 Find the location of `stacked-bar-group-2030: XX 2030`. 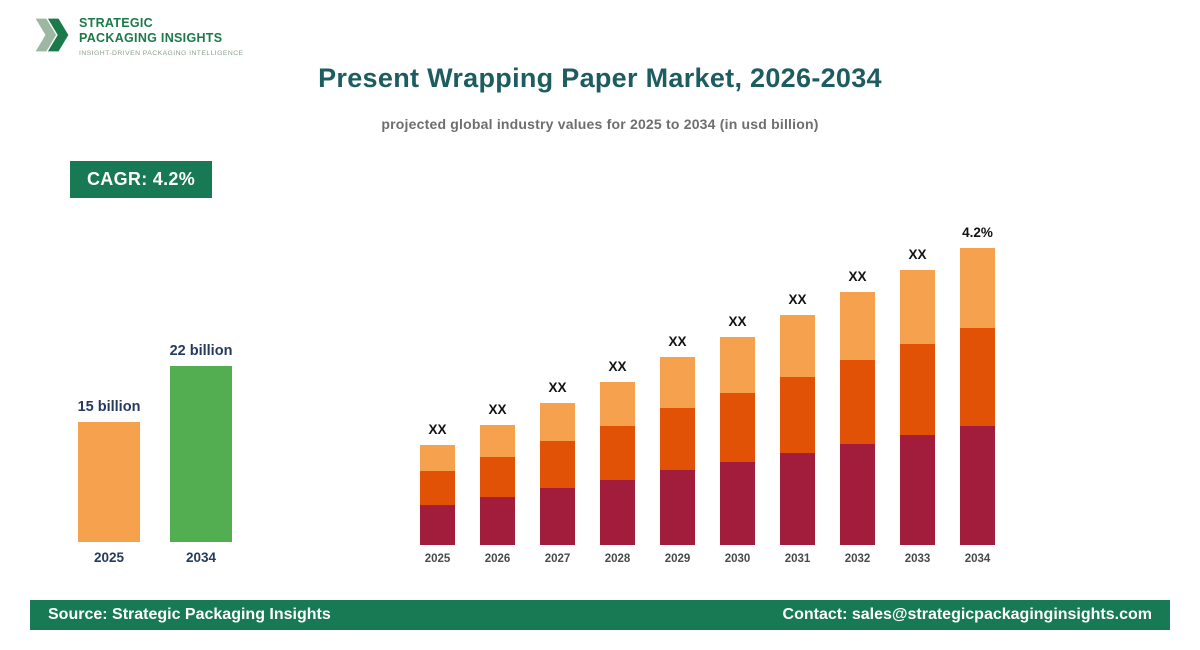

stacked-bar-group-2030: XX 2030 is located at coordinates (737, 439).